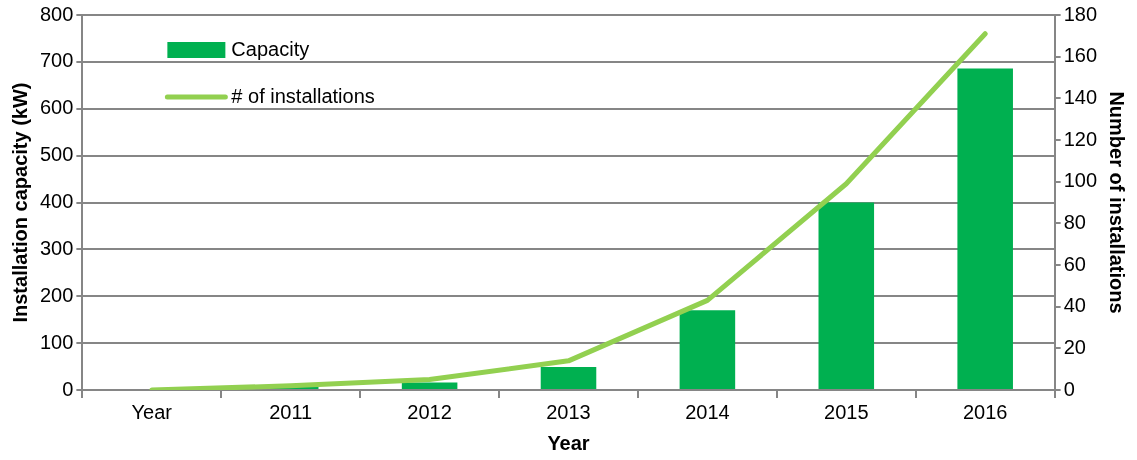  Describe the element at coordinates (1074, 221) in the screenshot. I see `y2-tick-label: 80` at that location.